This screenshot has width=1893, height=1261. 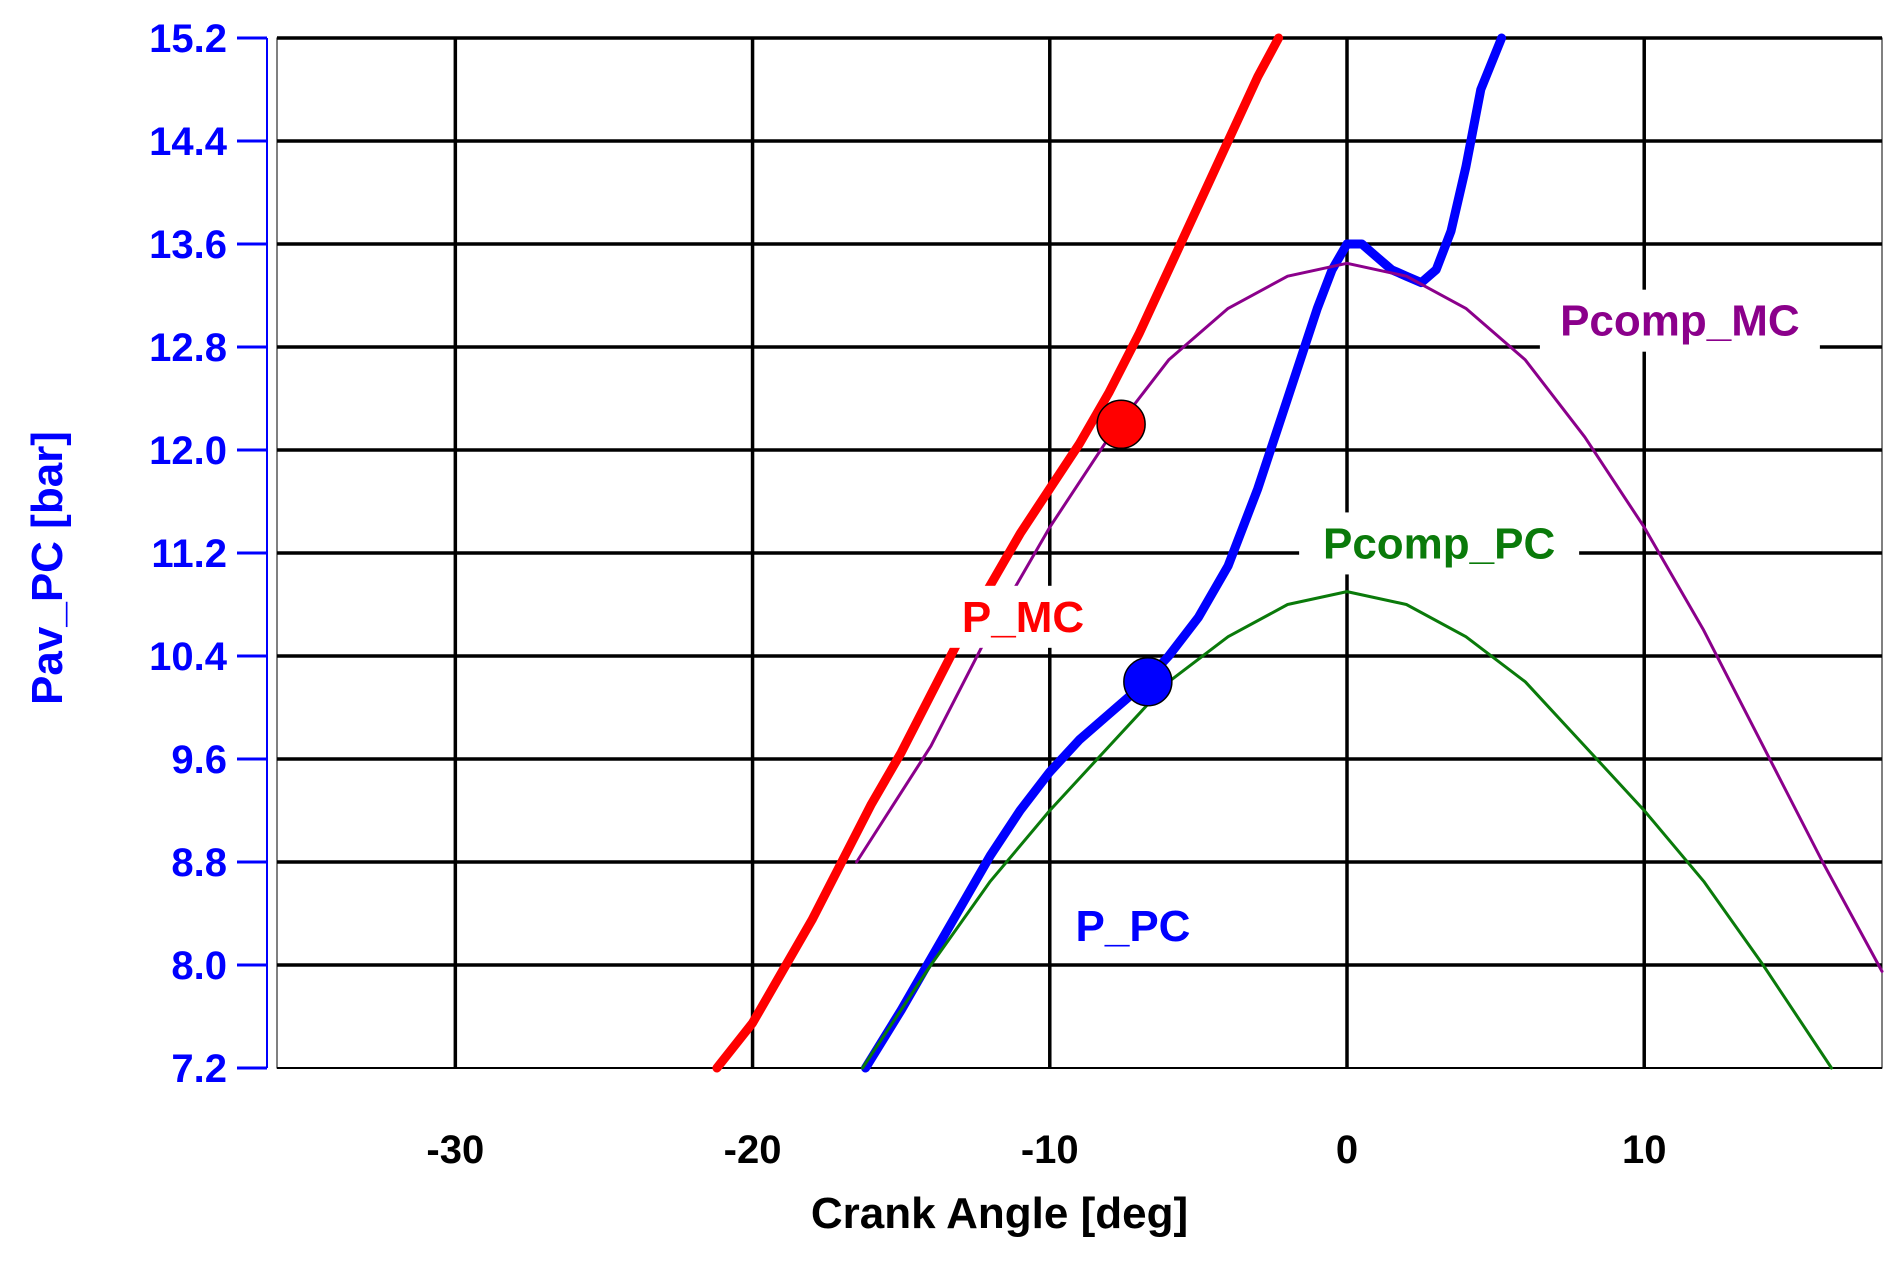 I want to click on label-pcomp-pc: Pcomp_PC, so click(x=1439, y=543).